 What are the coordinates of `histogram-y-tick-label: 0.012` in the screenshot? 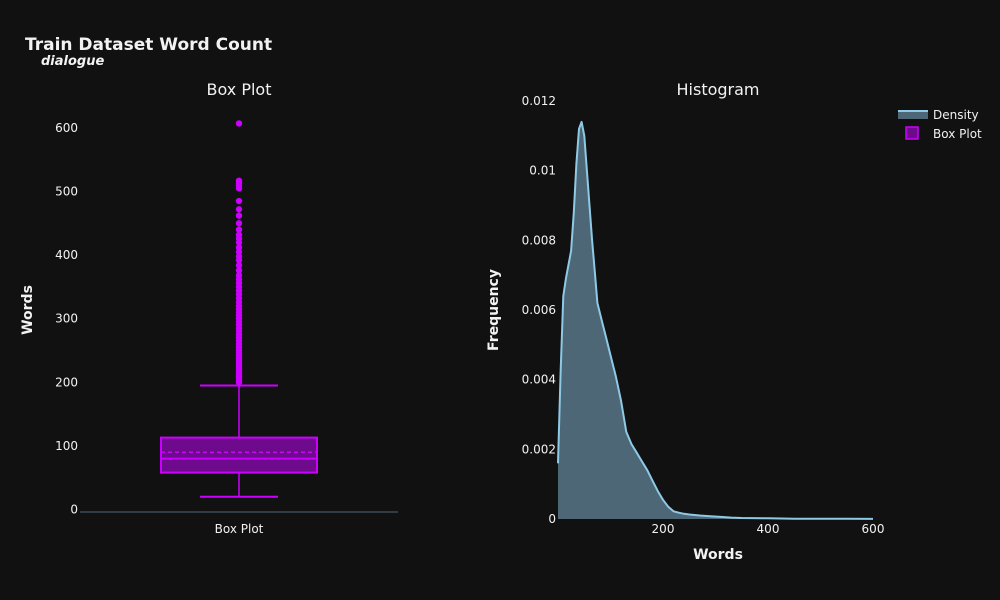 It's located at (539, 101).